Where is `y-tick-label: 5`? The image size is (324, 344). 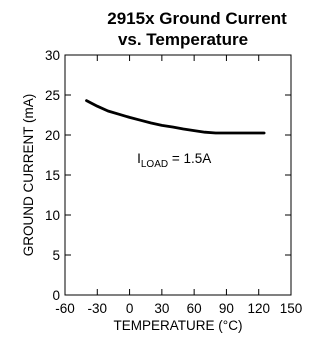 y-tick-label: 5 is located at coordinates (56, 255).